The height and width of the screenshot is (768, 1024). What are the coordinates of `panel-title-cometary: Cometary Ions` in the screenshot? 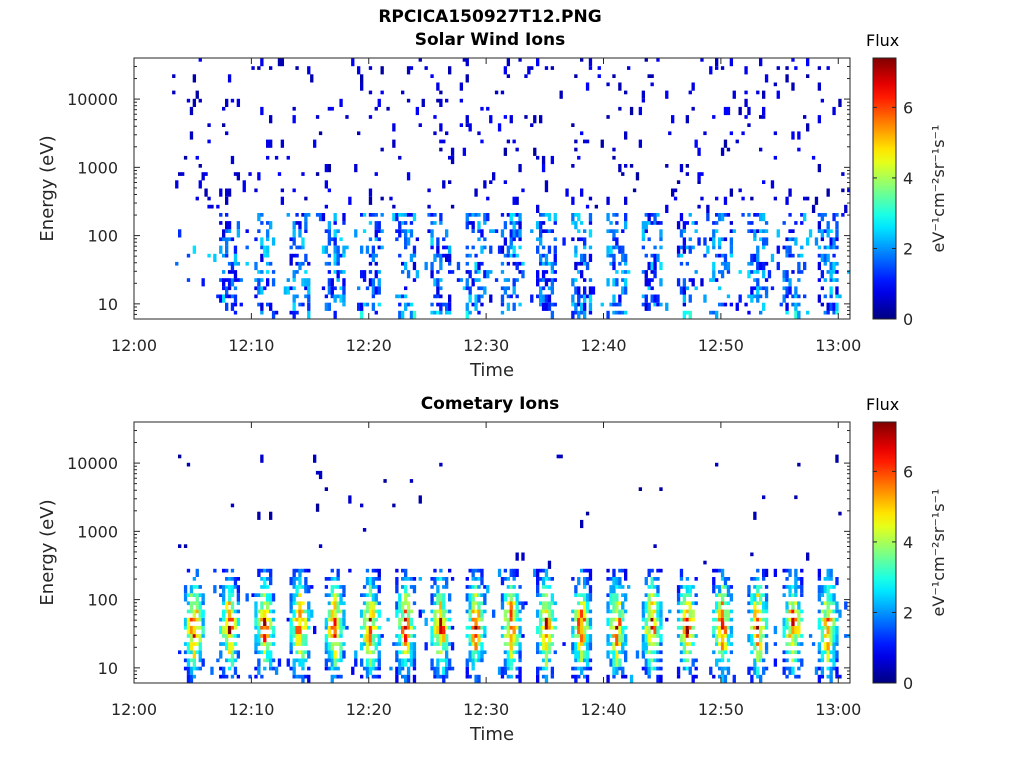 It's located at (490, 404).